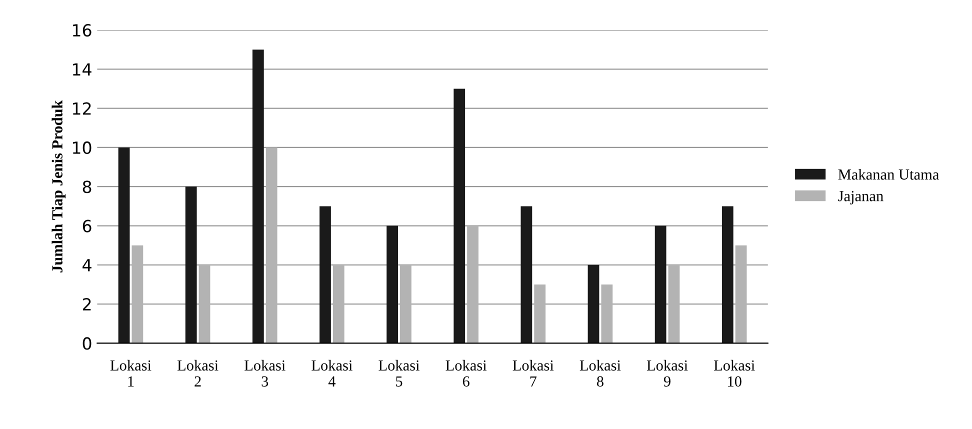  I want to click on x-tick-label: Lokasi 10, so click(734, 373).